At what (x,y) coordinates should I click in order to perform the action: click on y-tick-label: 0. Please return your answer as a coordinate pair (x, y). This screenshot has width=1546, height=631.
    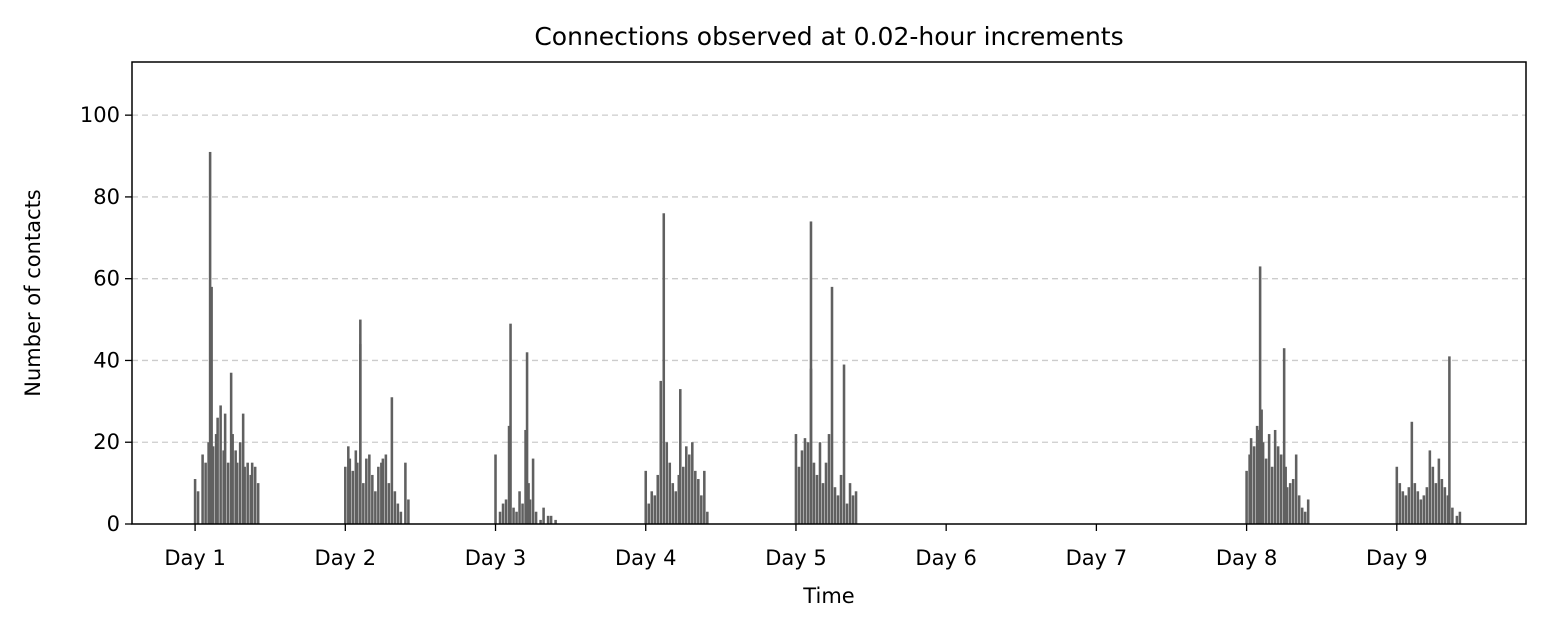
    Looking at the image, I should click on (113, 524).